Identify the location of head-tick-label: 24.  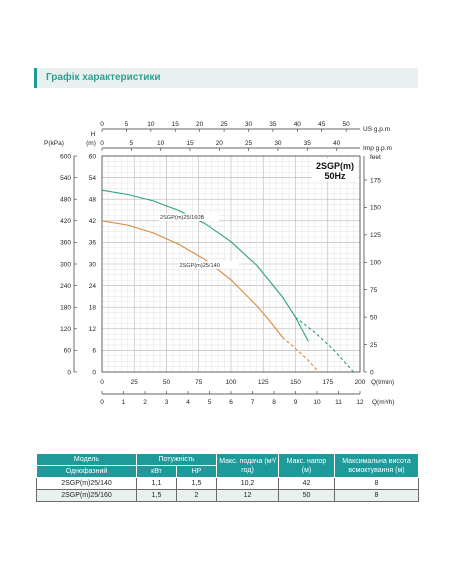
(93, 286).